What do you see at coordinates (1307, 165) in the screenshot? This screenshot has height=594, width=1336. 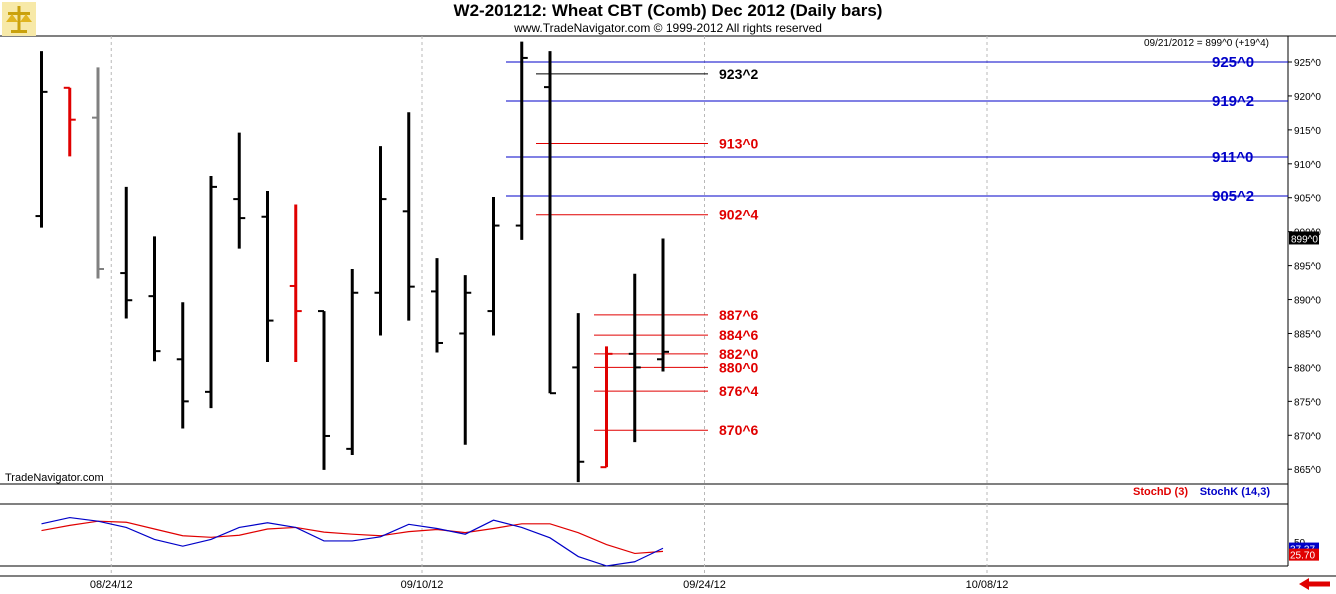 I see `price-axis-label: 910^0` at bounding box center [1307, 165].